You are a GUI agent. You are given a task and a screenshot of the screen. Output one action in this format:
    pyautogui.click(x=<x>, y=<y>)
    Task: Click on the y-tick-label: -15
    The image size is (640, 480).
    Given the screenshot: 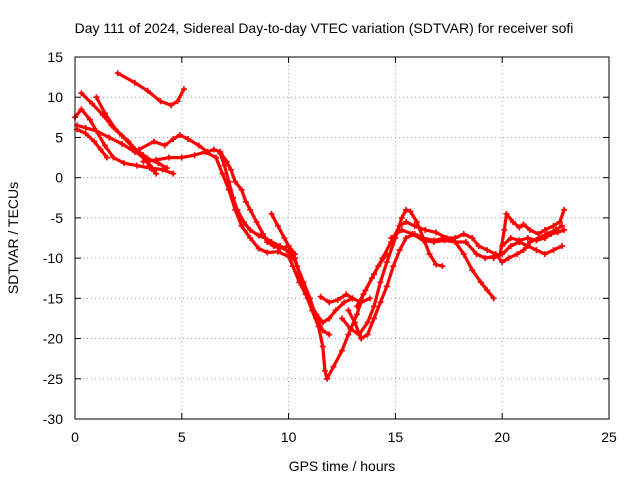 What is the action you would take?
    pyautogui.click(x=53, y=298)
    